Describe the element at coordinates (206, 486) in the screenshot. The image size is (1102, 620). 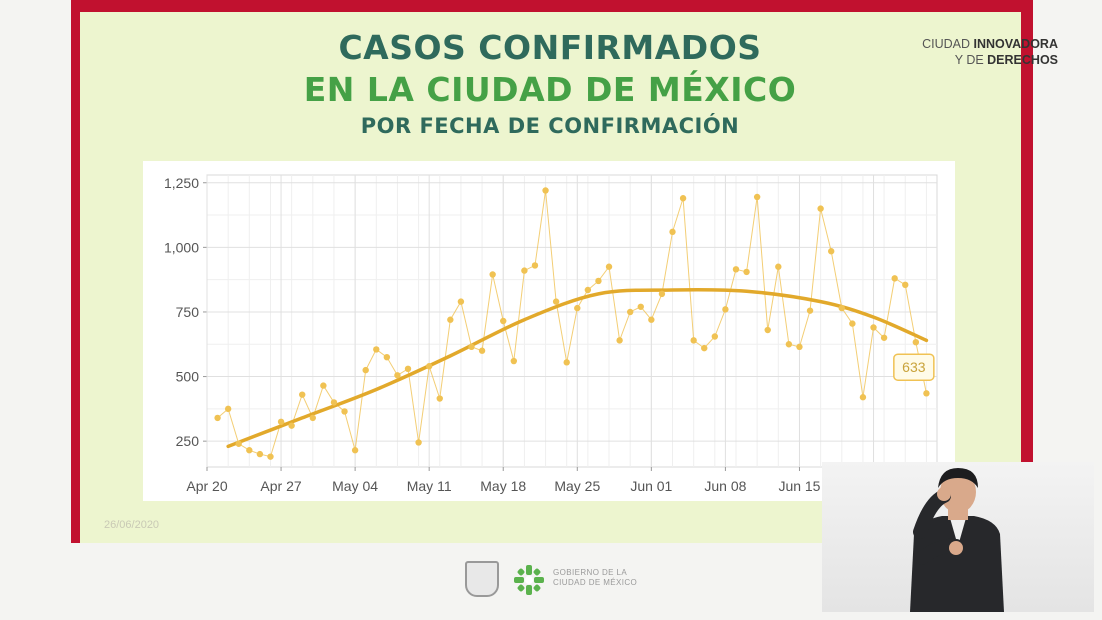
I see `x-tick-label: Apr 20` at that location.